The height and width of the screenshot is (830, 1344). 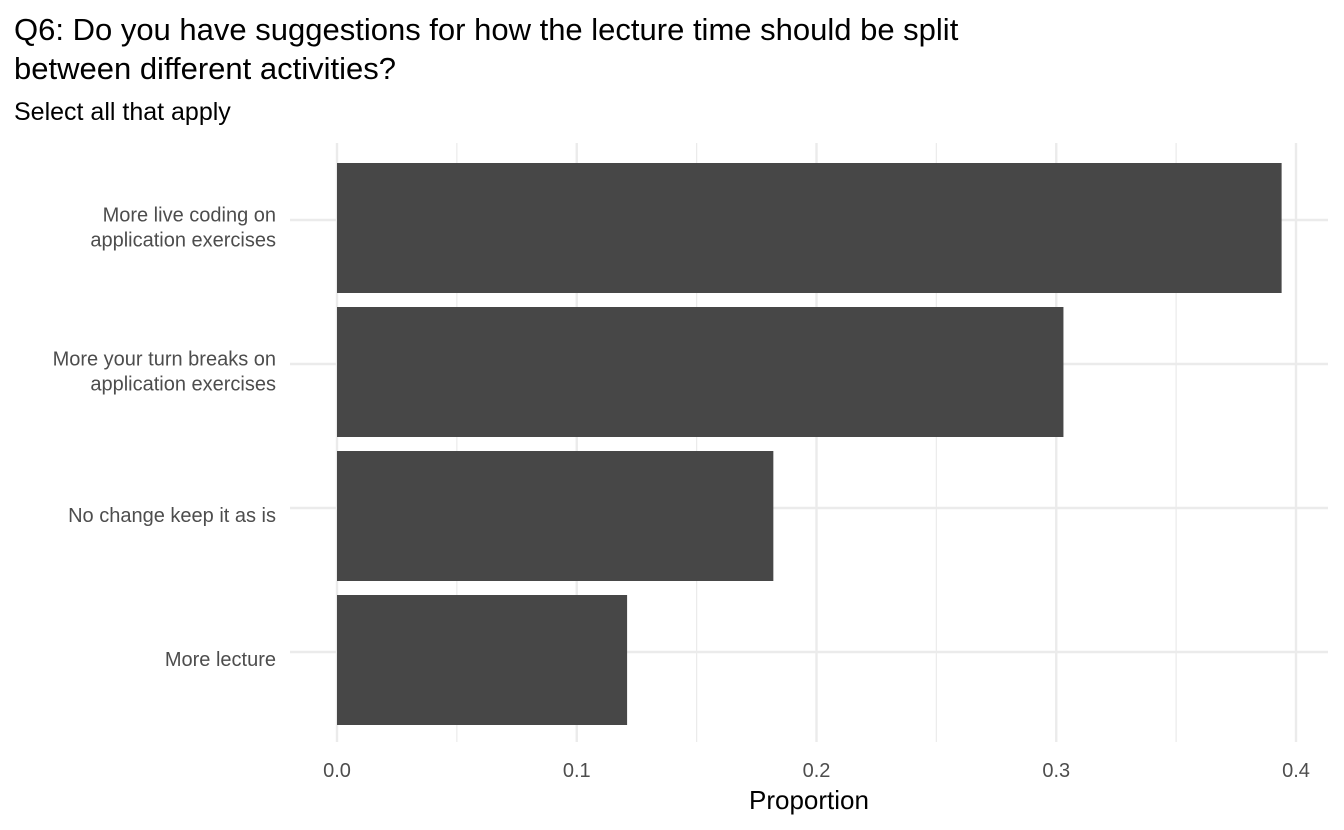 What do you see at coordinates (1056, 771) in the screenshot?
I see `x-tick-label: 0.3` at bounding box center [1056, 771].